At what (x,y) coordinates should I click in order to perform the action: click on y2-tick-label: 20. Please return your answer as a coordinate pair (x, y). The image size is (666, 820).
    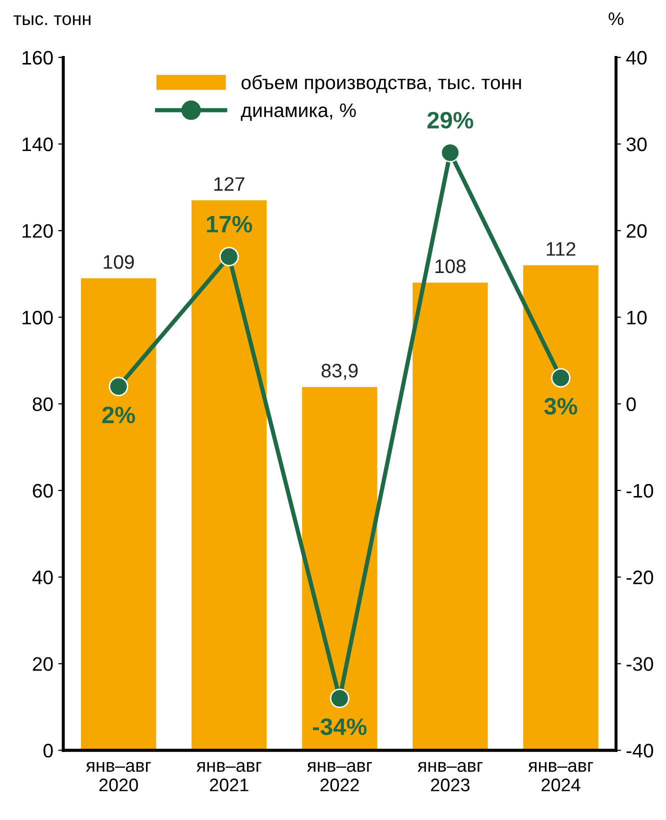
    Looking at the image, I should click on (636, 231).